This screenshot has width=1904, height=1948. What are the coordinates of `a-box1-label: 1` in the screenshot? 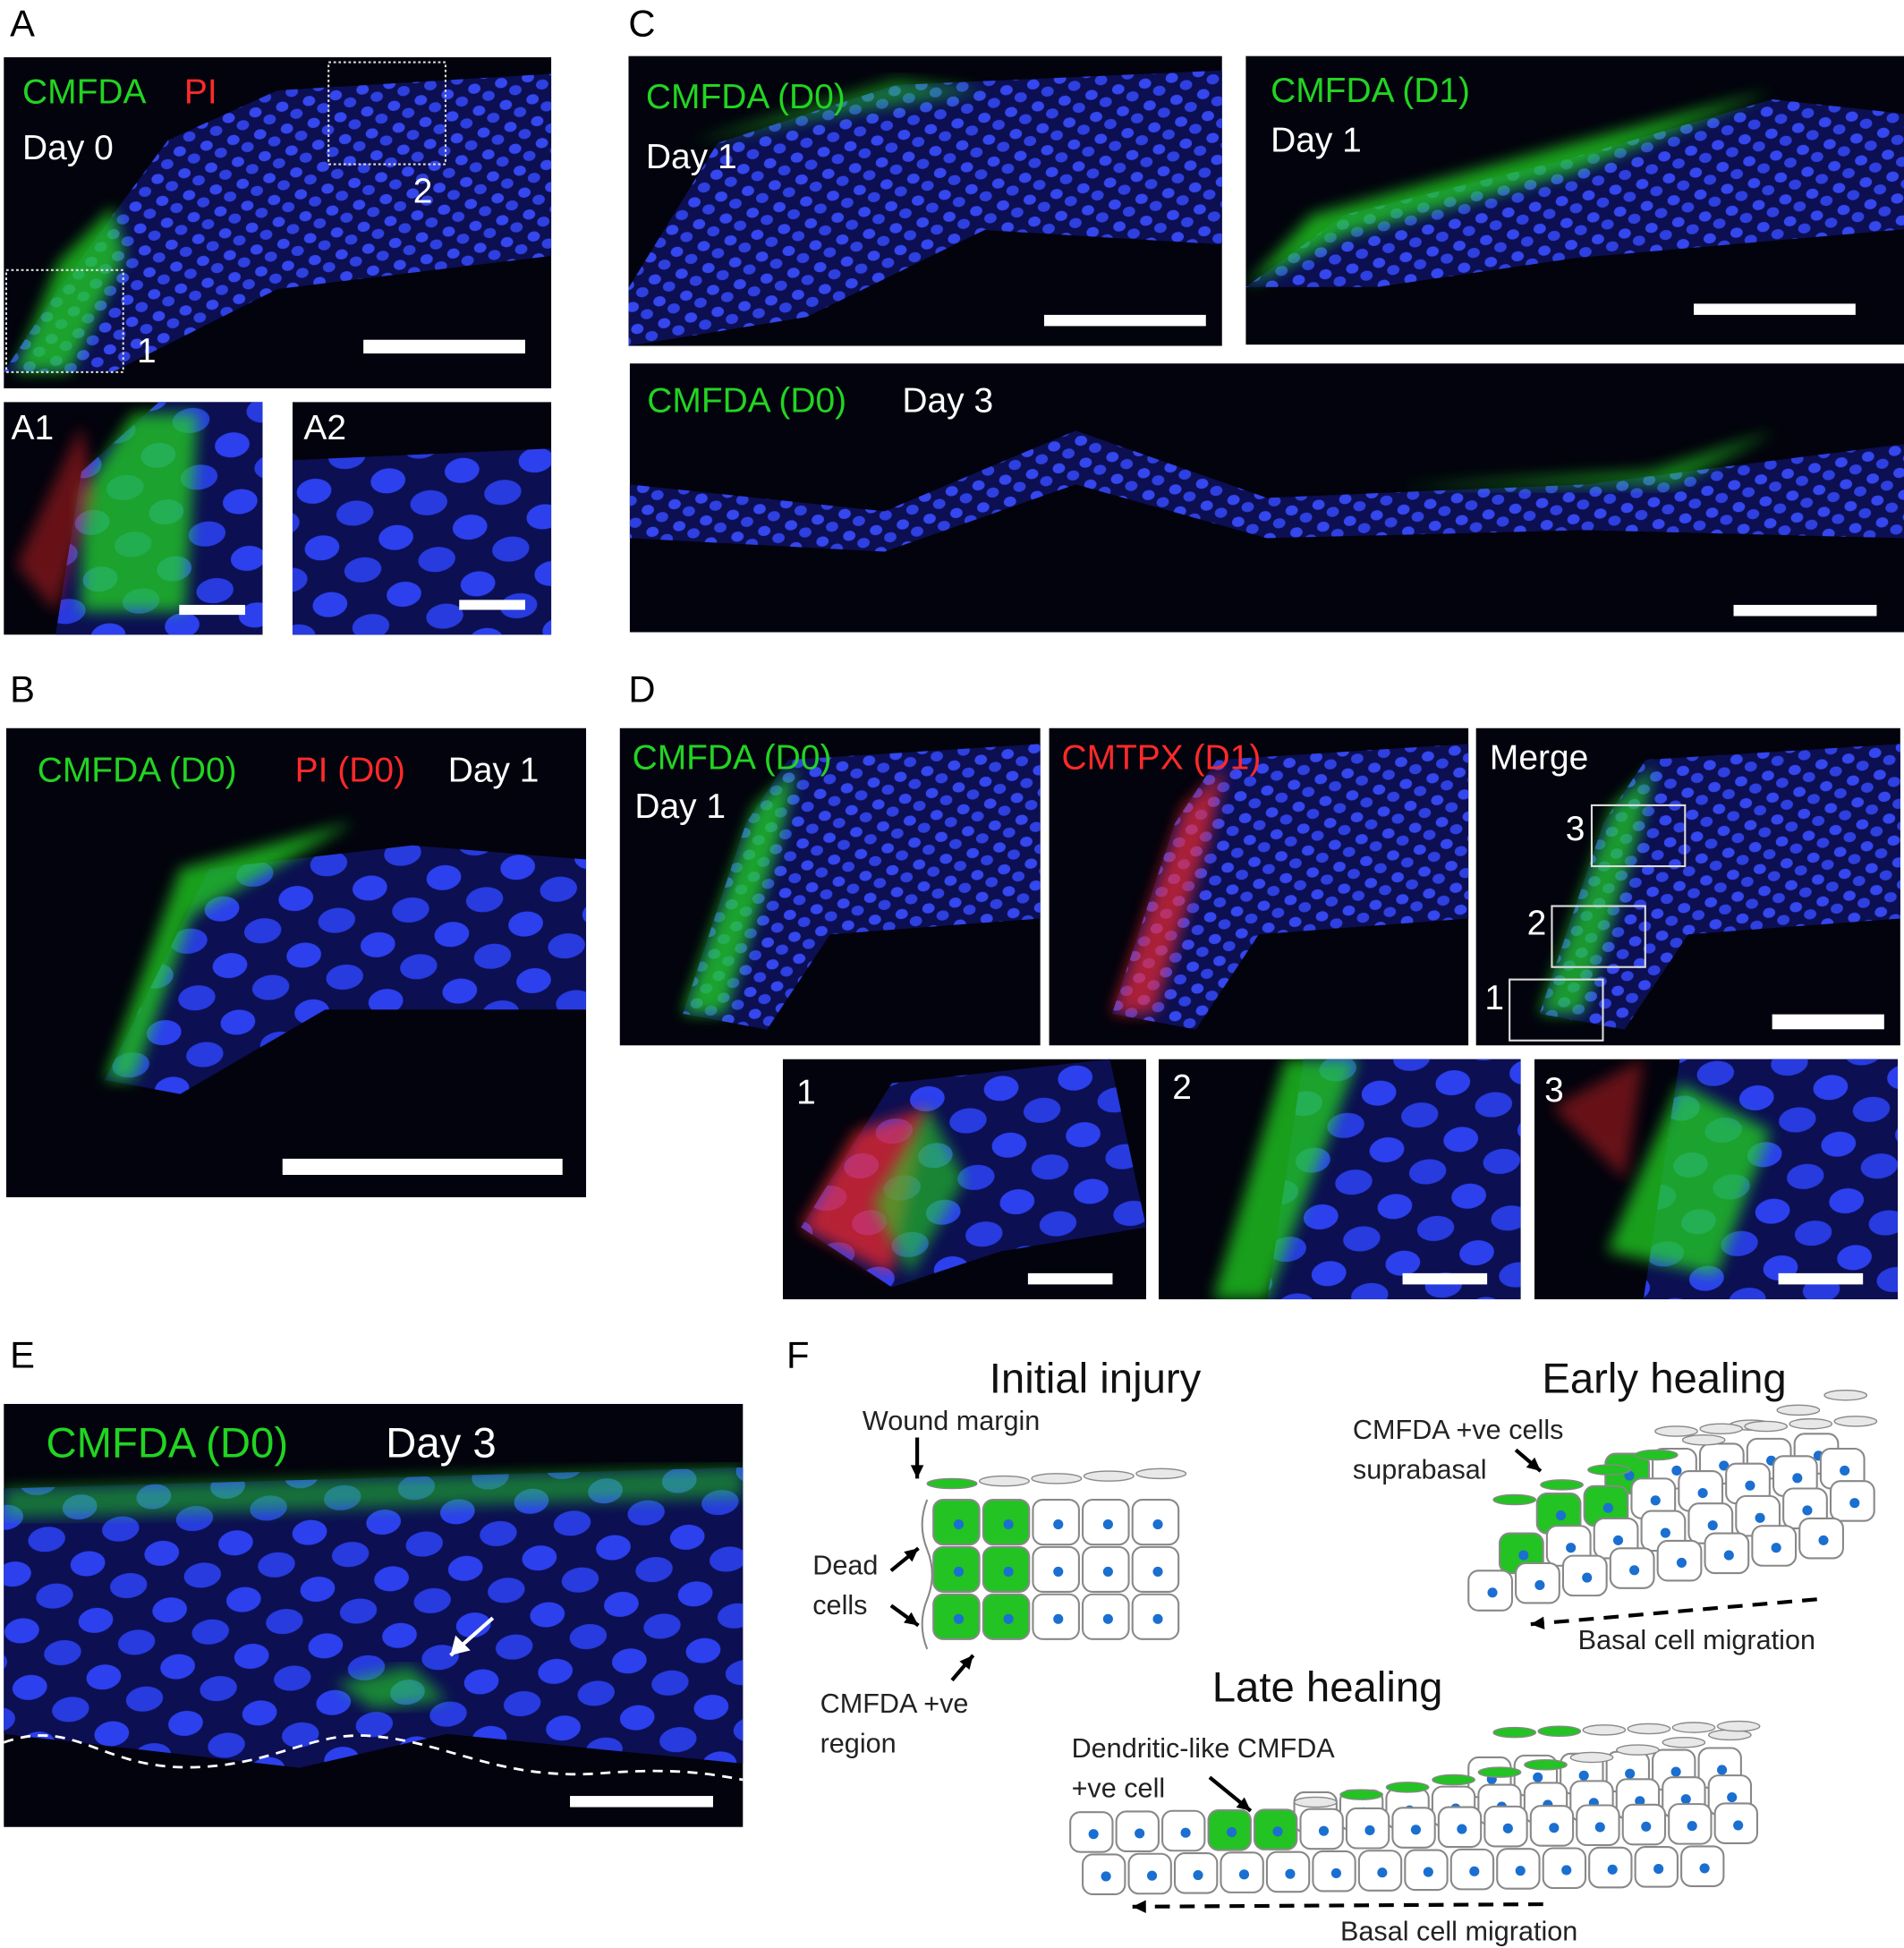 It's located at (146, 350).